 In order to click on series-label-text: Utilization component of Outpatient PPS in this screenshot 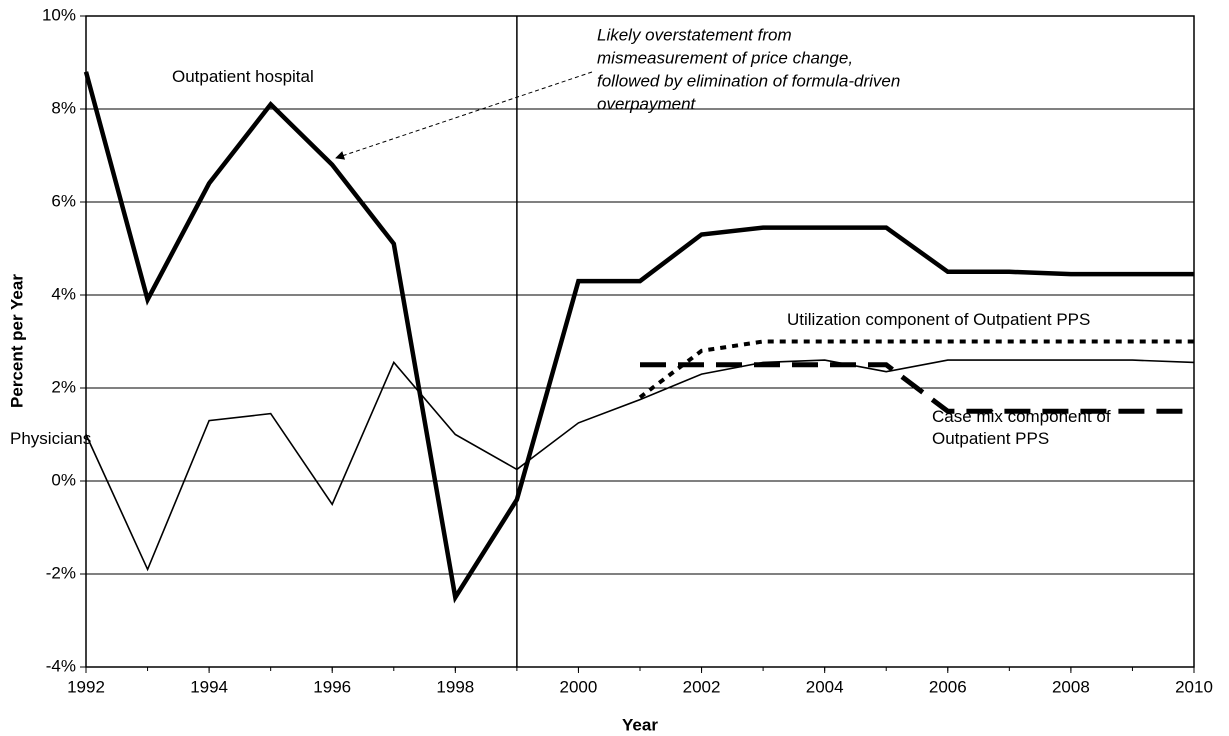, I will do `click(939, 319)`.